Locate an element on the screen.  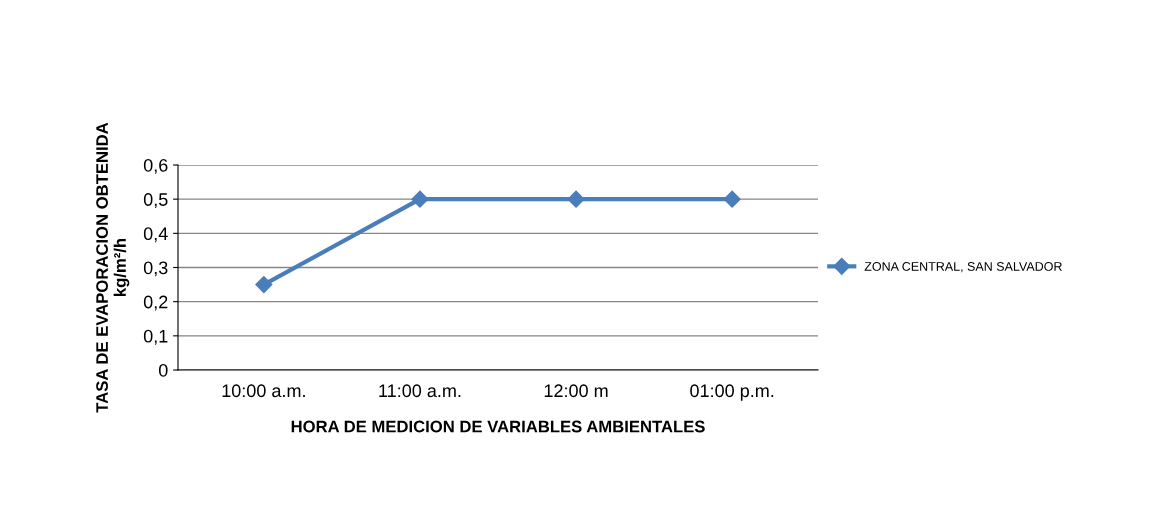
y-tick-label: 0,4 is located at coordinates (155, 235).